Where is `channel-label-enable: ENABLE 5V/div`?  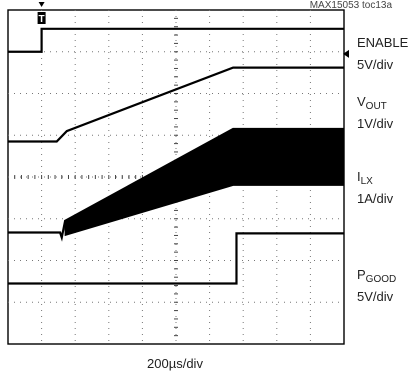 channel-label-enable: ENABLE 5V/div is located at coordinates (382, 53).